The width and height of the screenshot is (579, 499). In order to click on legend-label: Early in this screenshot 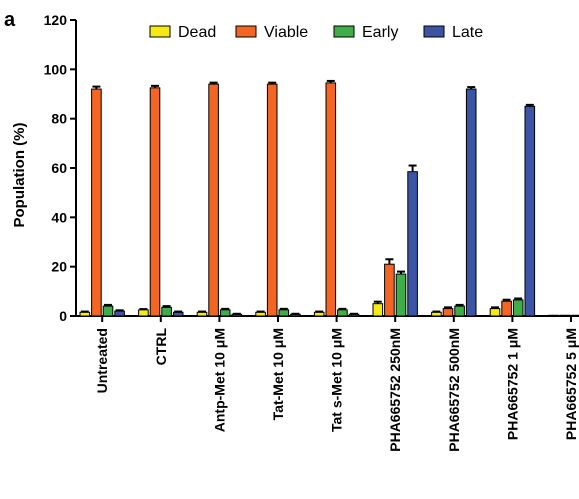, I will do `click(380, 32)`.